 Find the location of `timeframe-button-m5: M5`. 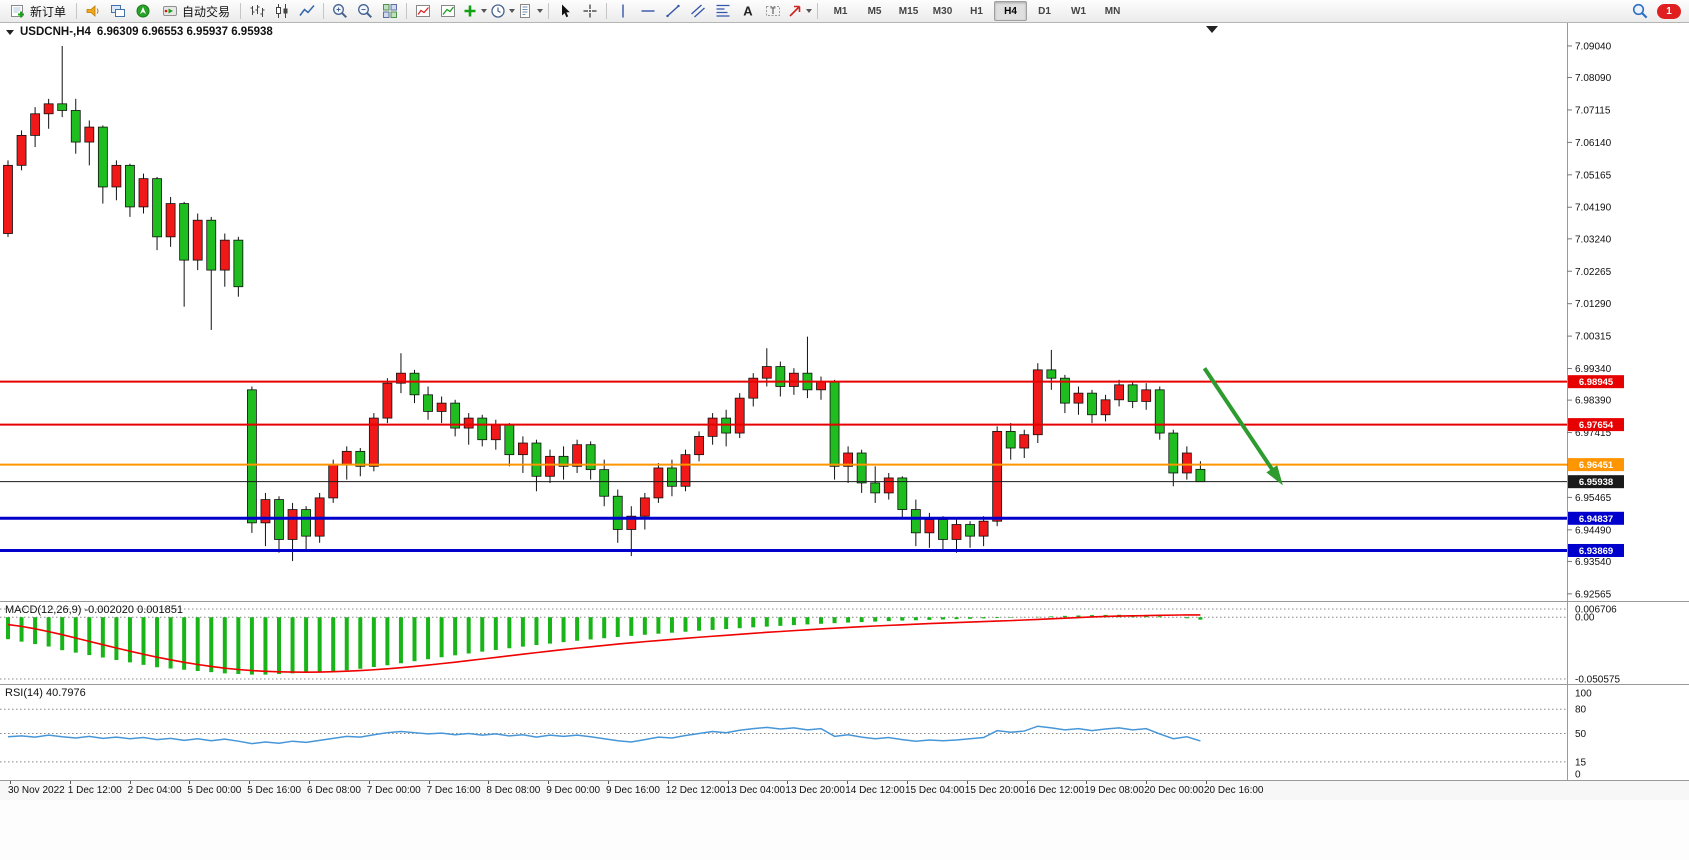

timeframe-button-m5: M5 is located at coordinates (874, 11).